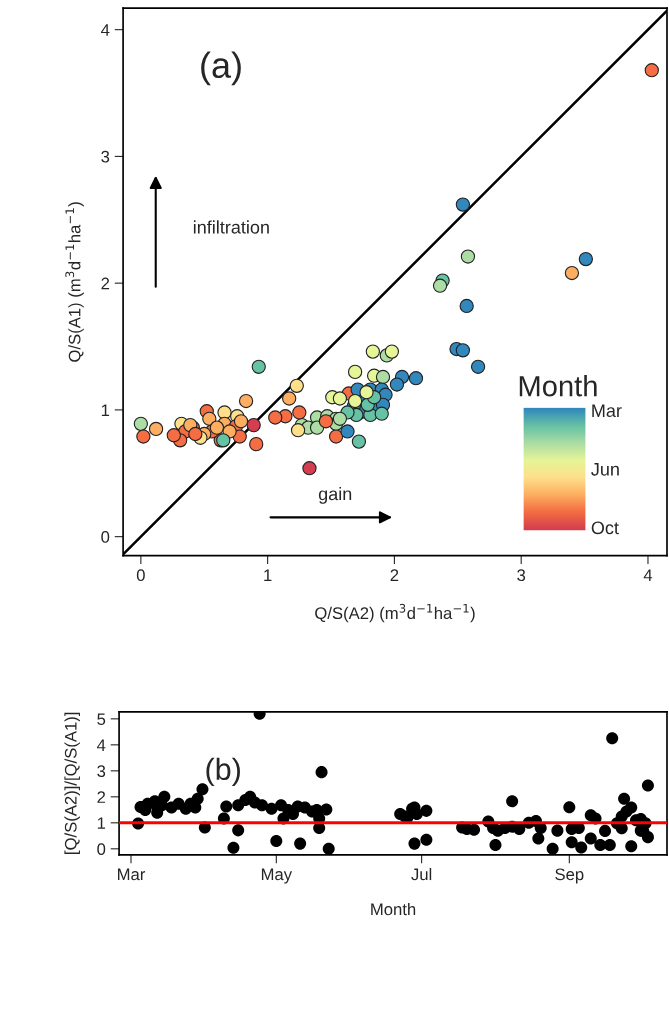 Image resolution: width=669 pixels, height=1014 pixels. Describe the element at coordinates (101, 719) in the screenshot. I see `y-tick-label: 5` at that location.